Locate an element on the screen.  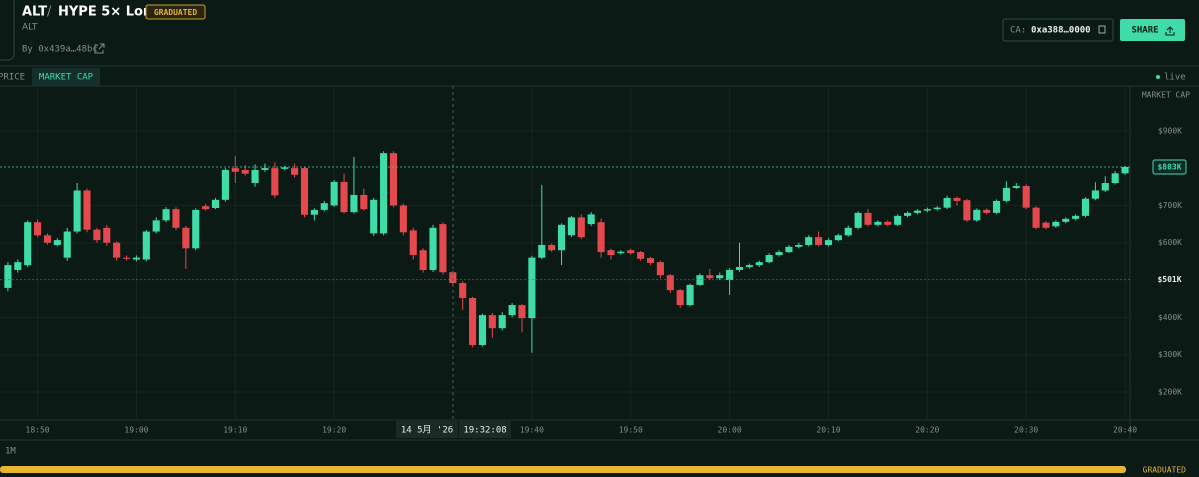
external-link-icon is located at coordinates (99, 48).